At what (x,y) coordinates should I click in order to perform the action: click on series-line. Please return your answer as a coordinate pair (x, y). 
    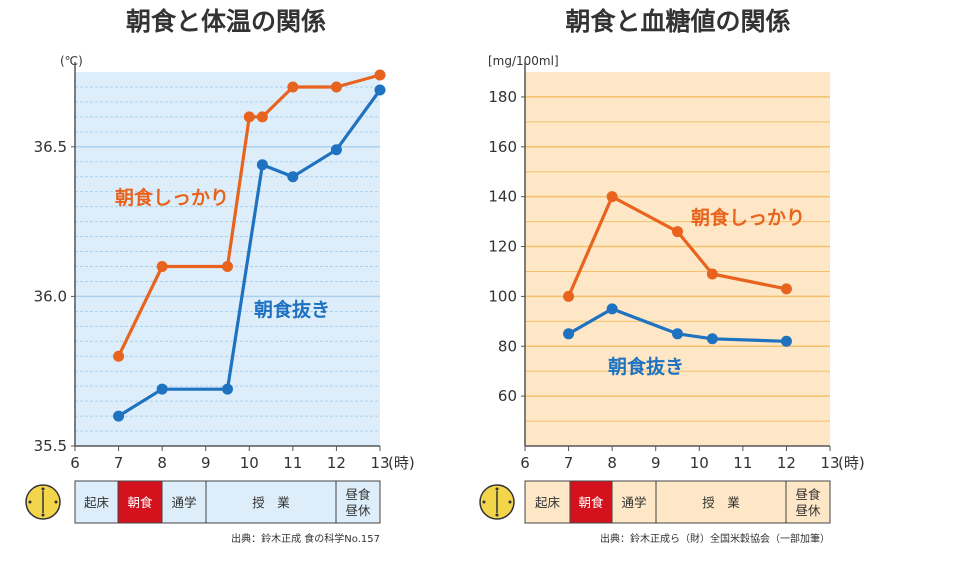
    Looking at the image, I should click on (249, 215).